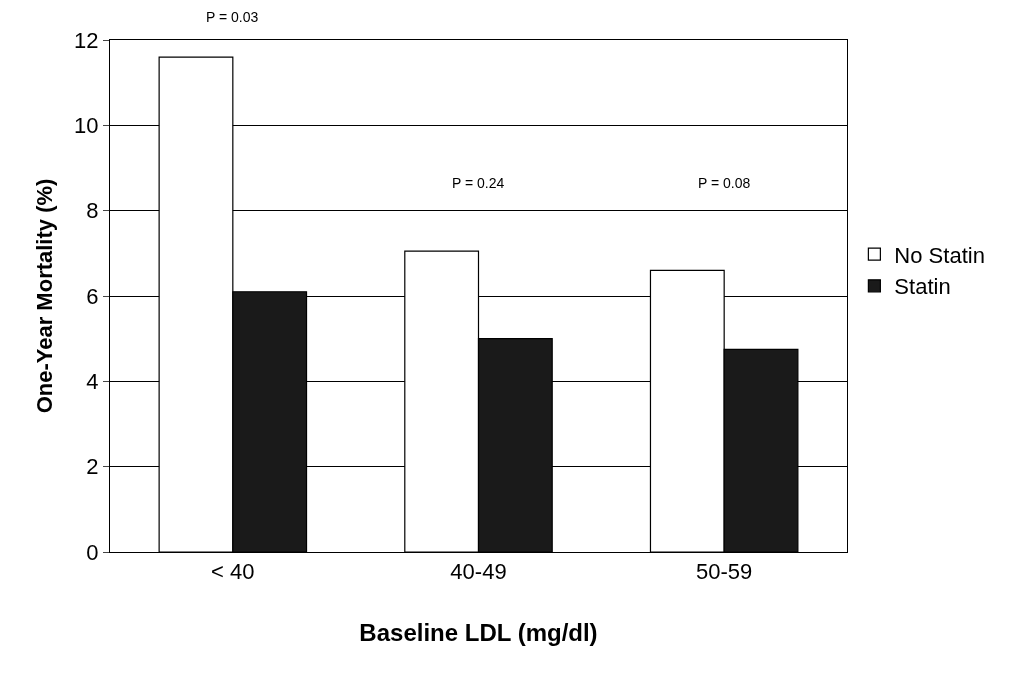  Describe the element at coordinates (478, 632) in the screenshot. I see `x-axis-title: Baseline LDL (mg/dl)` at that location.